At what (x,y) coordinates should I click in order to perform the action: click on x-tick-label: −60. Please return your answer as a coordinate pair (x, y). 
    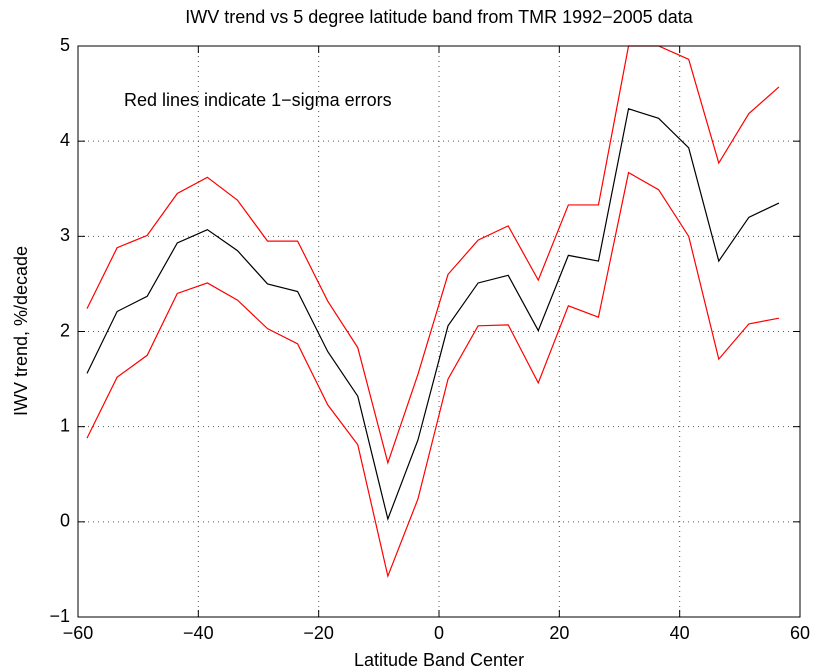
    Looking at the image, I should click on (78, 633).